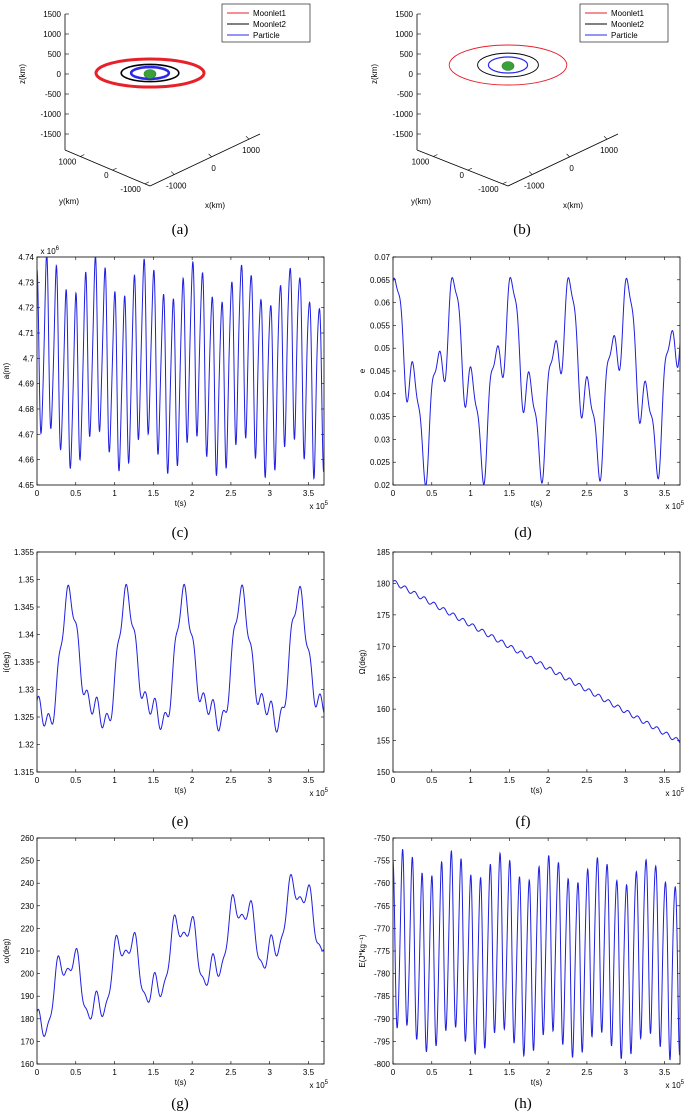  I want to click on y-tick-label: 0.06, so click(382, 303).